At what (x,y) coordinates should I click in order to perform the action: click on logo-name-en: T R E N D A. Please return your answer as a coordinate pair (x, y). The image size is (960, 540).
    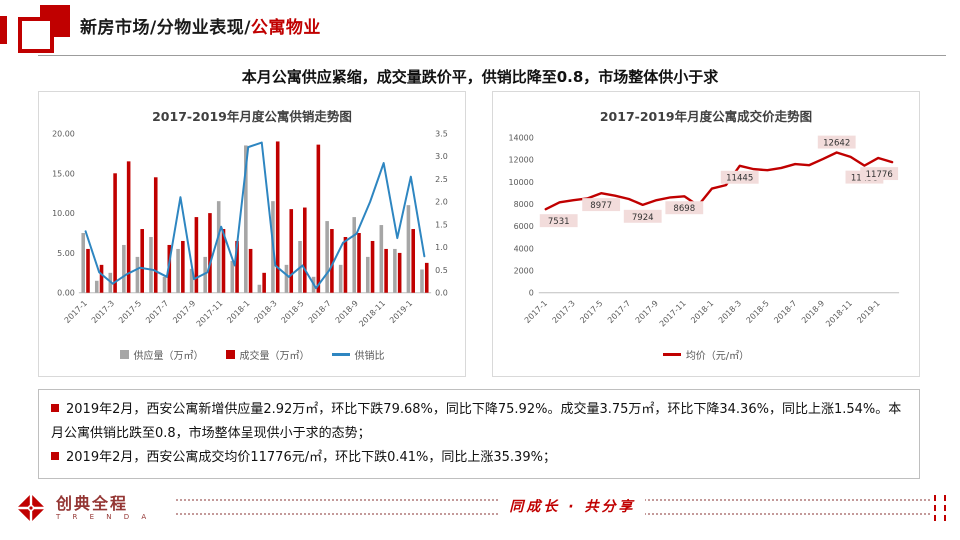
    Looking at the image, I should click on (104, 517).